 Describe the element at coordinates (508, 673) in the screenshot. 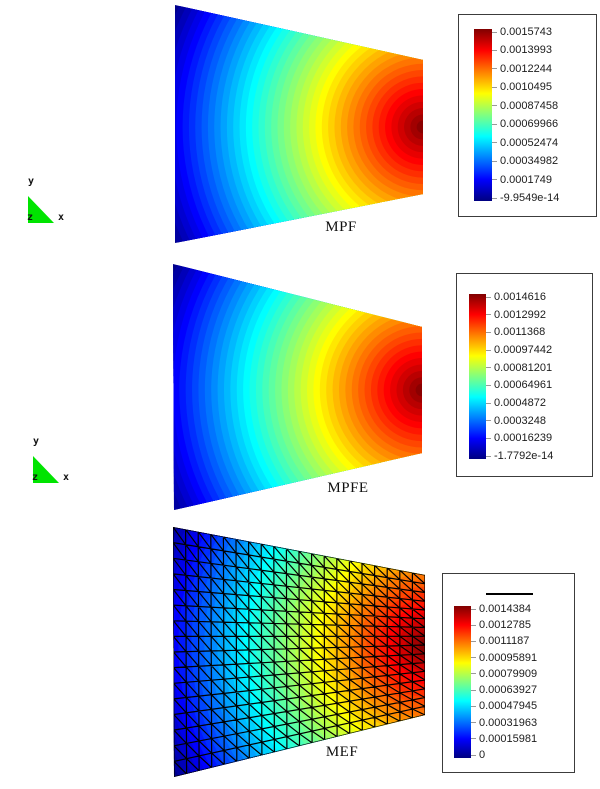

I see `tick-value: 0.00079909` at that location.